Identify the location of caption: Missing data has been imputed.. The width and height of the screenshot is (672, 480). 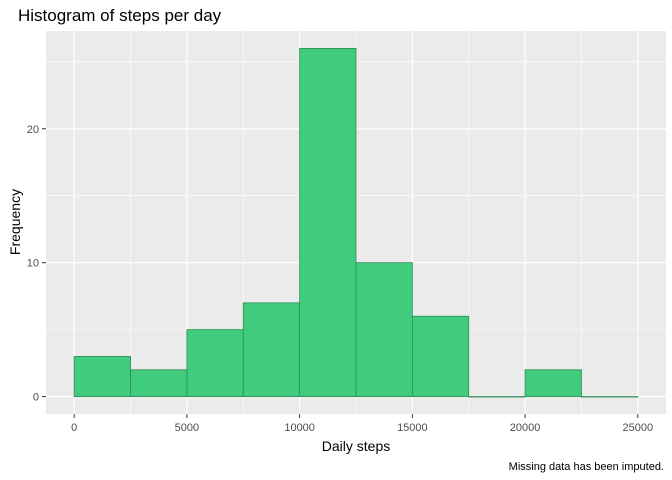
(586, 467).